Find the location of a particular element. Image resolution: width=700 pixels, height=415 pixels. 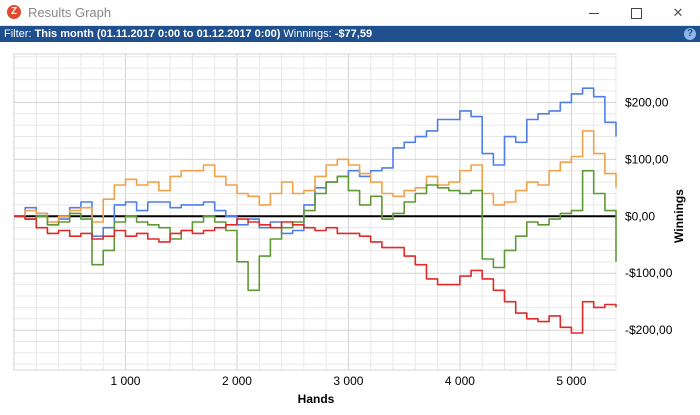

x-tick-label: 1 000 is located at coordinates (125, 381).